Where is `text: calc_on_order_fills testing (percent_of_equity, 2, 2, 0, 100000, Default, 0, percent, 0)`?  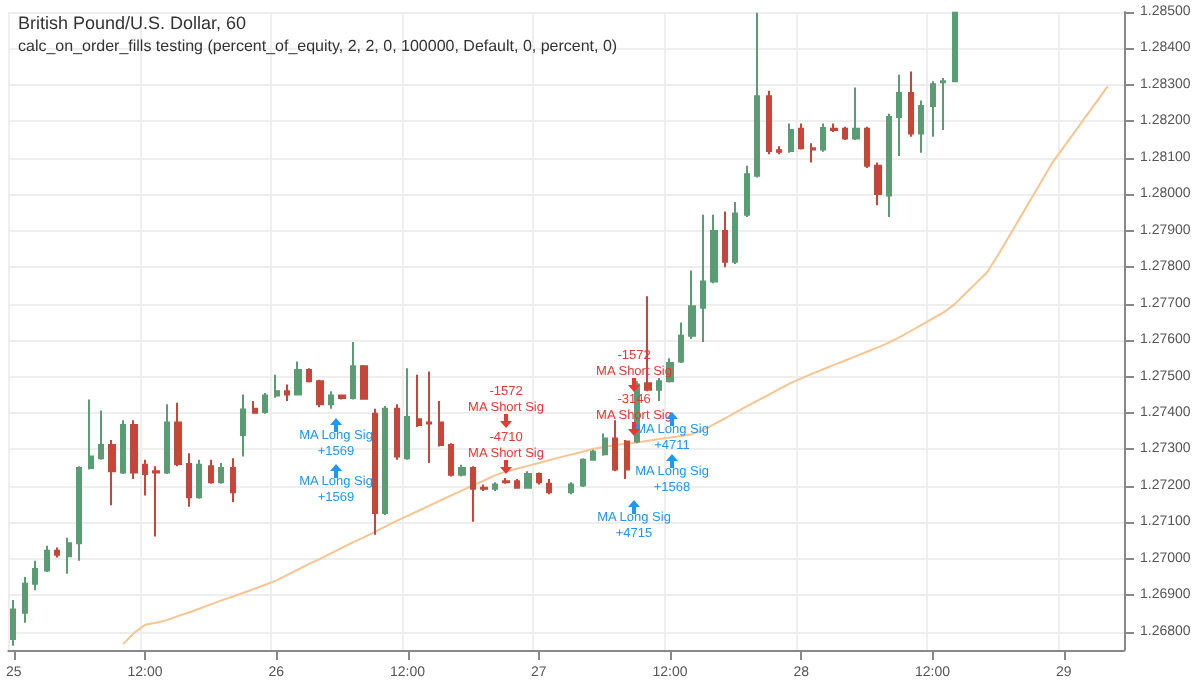
text: calc_on_order_fills testing (percent_of_equity, 2, 2, 0, 100000, Default, 0, percent, 0) is located at coordinates (318, 46).